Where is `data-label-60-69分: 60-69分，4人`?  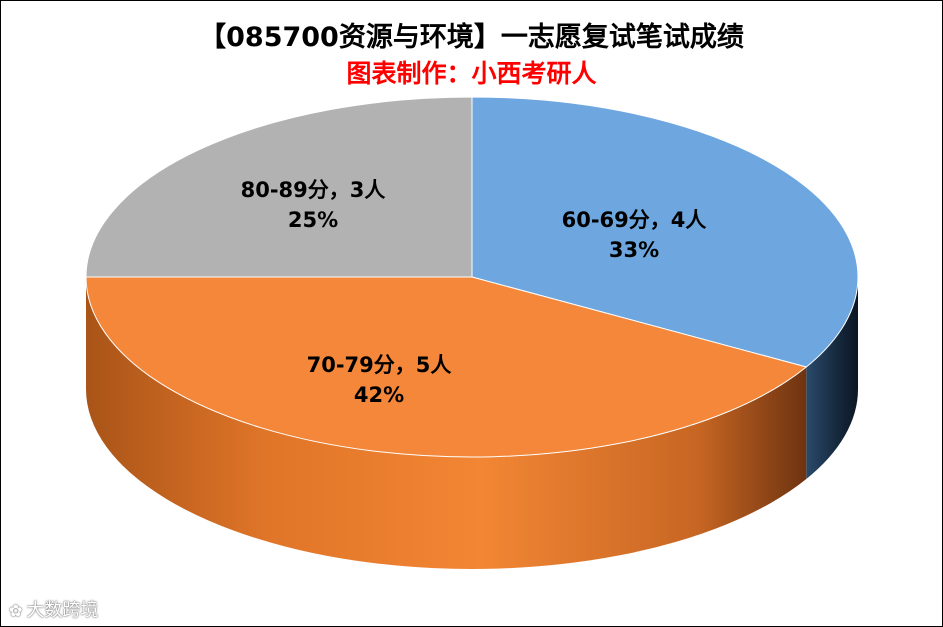
data-label-60-69分: 60-69分，4人 is located at coordinates (634, 220).